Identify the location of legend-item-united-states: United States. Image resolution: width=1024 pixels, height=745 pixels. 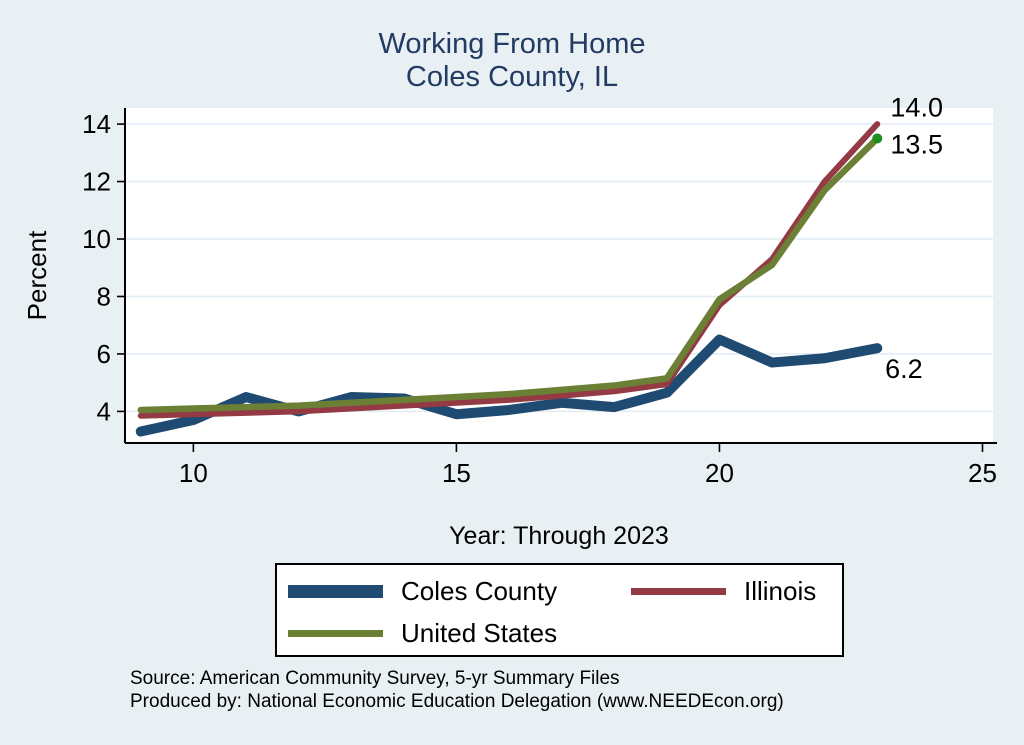
(459, 633).